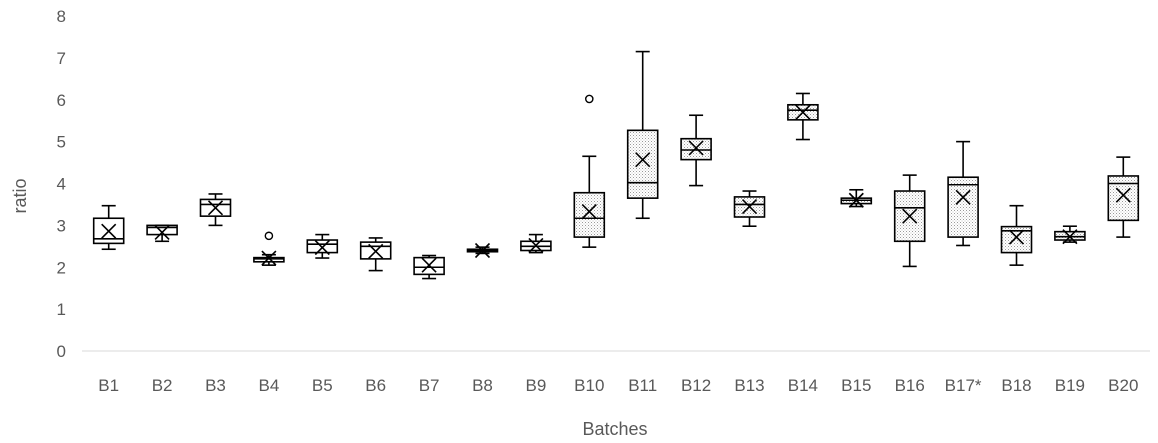  I want to click on x-tick-label: B7, so click(429, 385).